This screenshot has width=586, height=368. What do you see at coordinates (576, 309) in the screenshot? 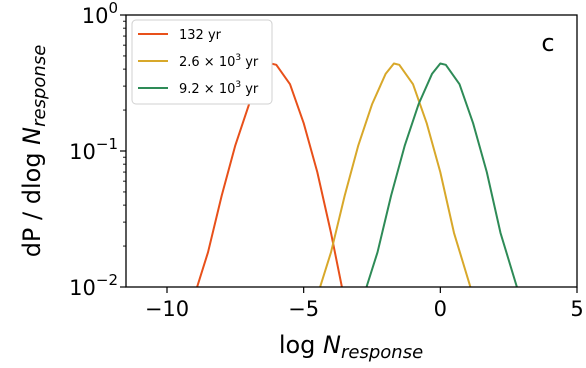
I see `x-tick-label-3: 5` at bounding box center [576, 309].